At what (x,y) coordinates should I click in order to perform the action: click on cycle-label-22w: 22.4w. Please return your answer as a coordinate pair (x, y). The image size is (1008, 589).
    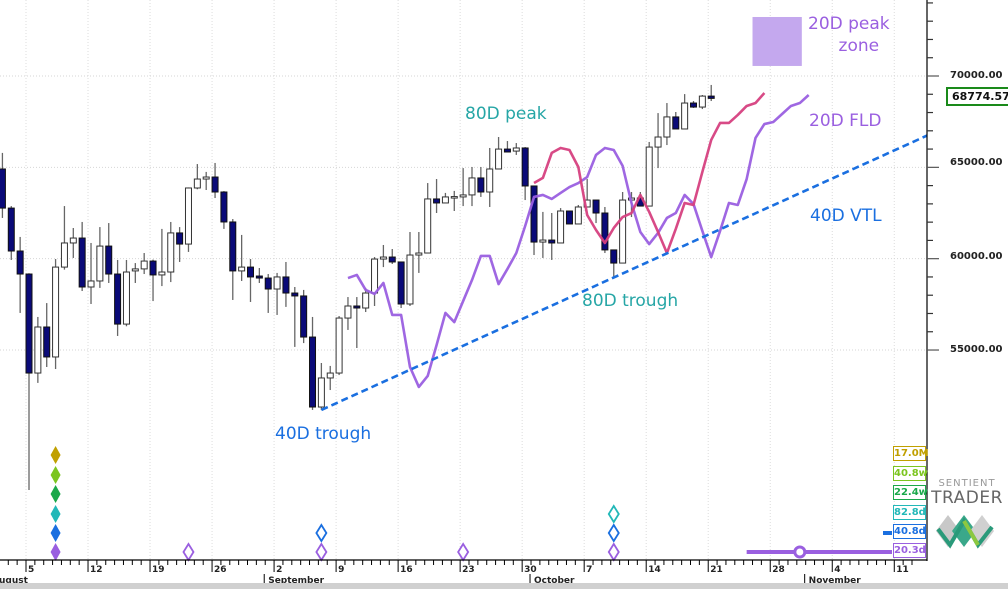
    Looking at the image, I should click on (910, 492).